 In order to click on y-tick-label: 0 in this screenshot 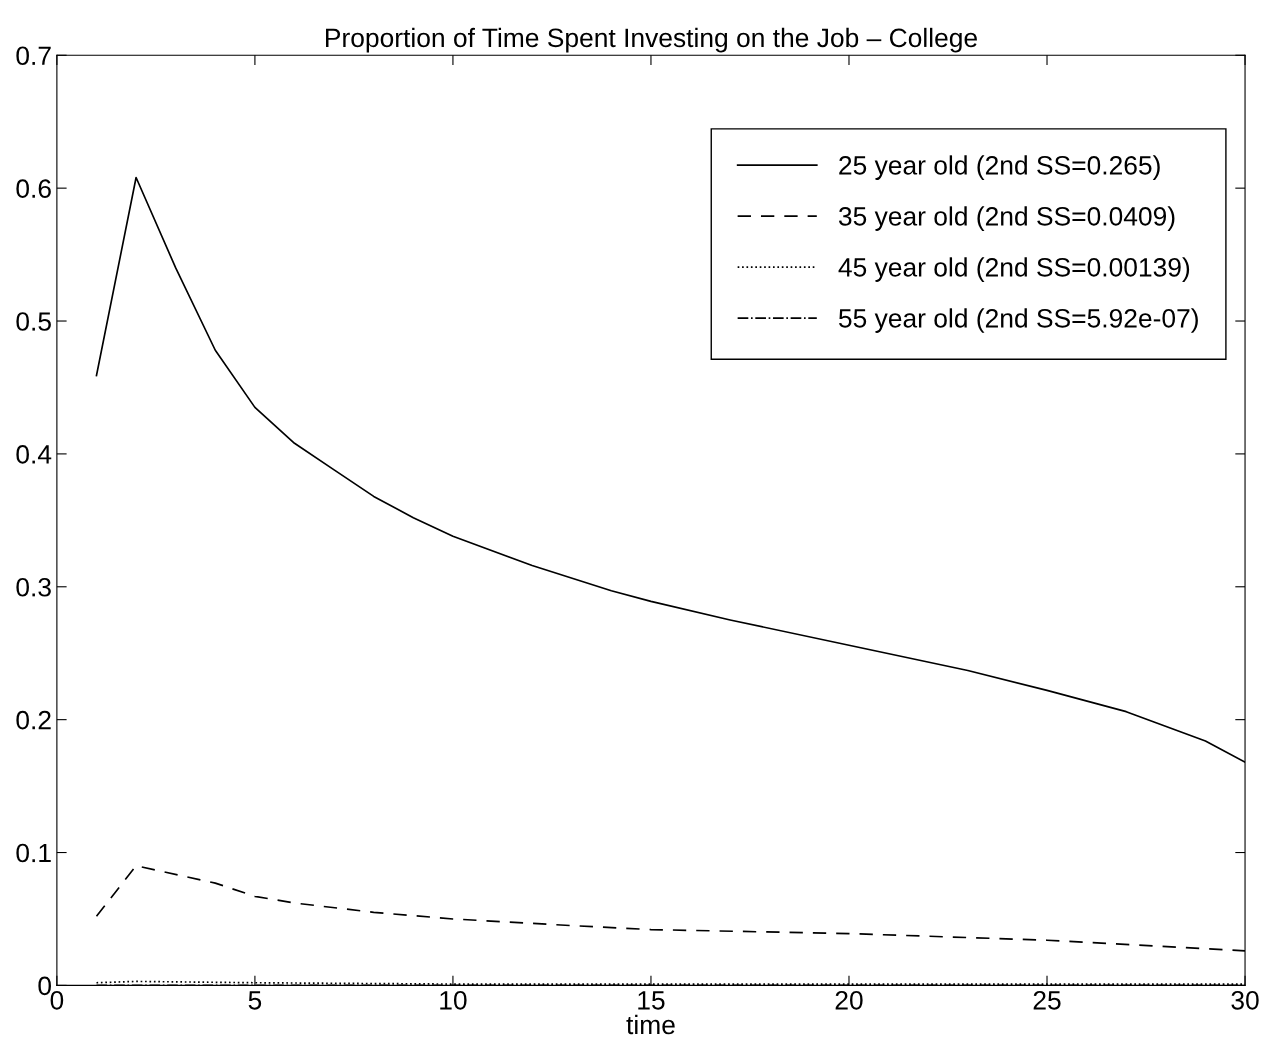, I will do `click(44, 986)`.